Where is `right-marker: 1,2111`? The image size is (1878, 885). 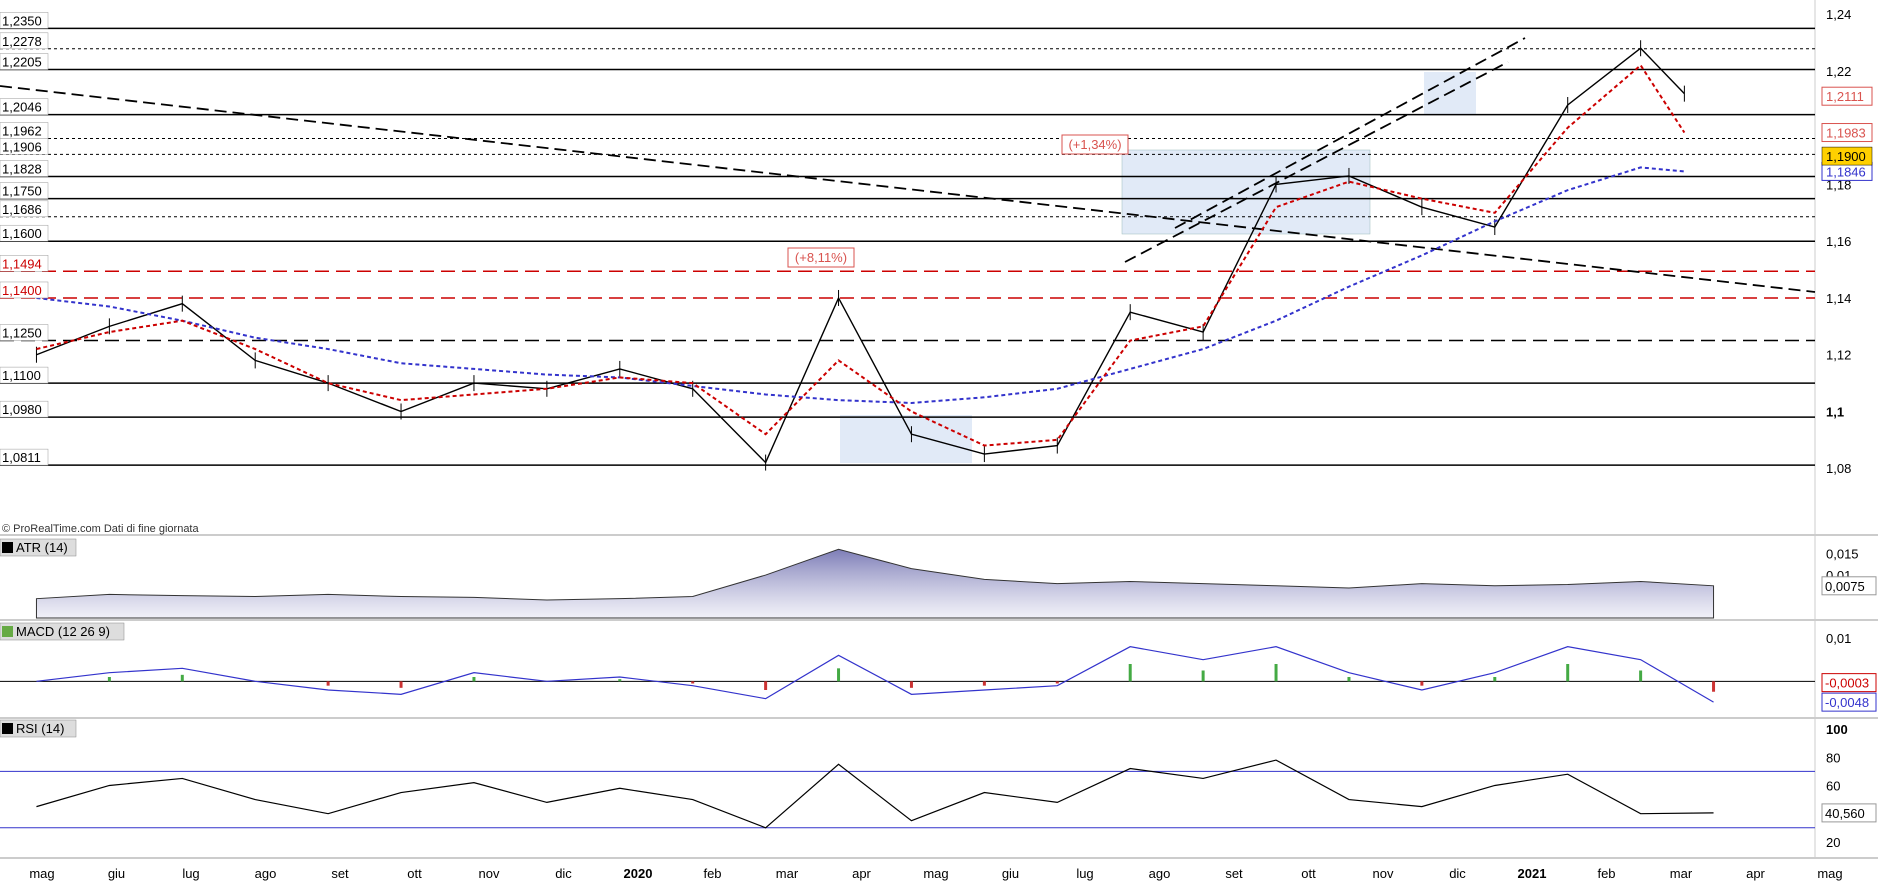
right-marker: 1,2111 is located at coordinates (1847, 96).